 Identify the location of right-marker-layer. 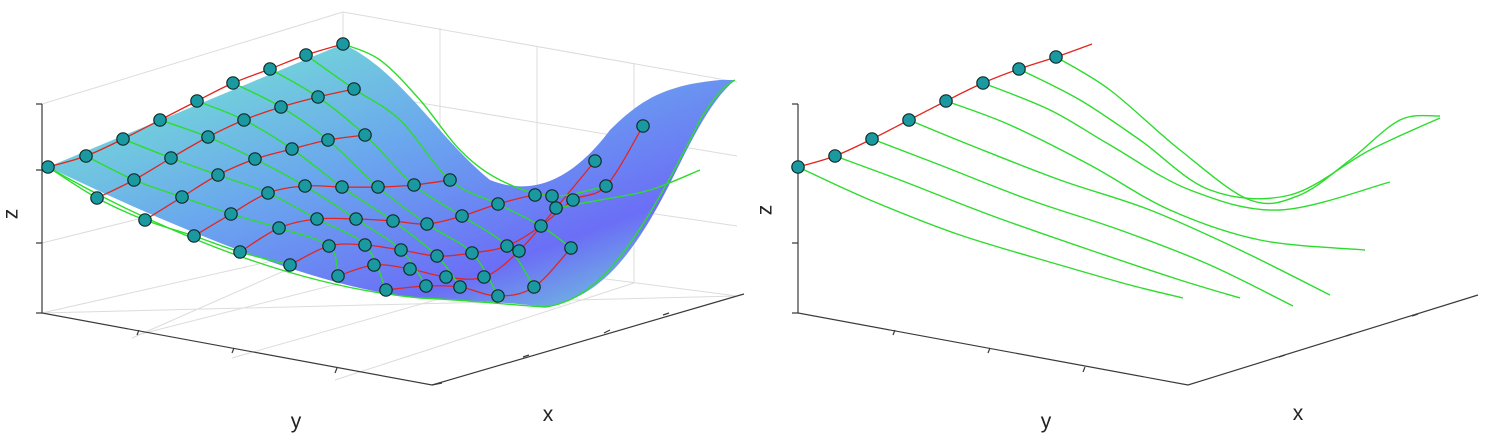
(927, 112).